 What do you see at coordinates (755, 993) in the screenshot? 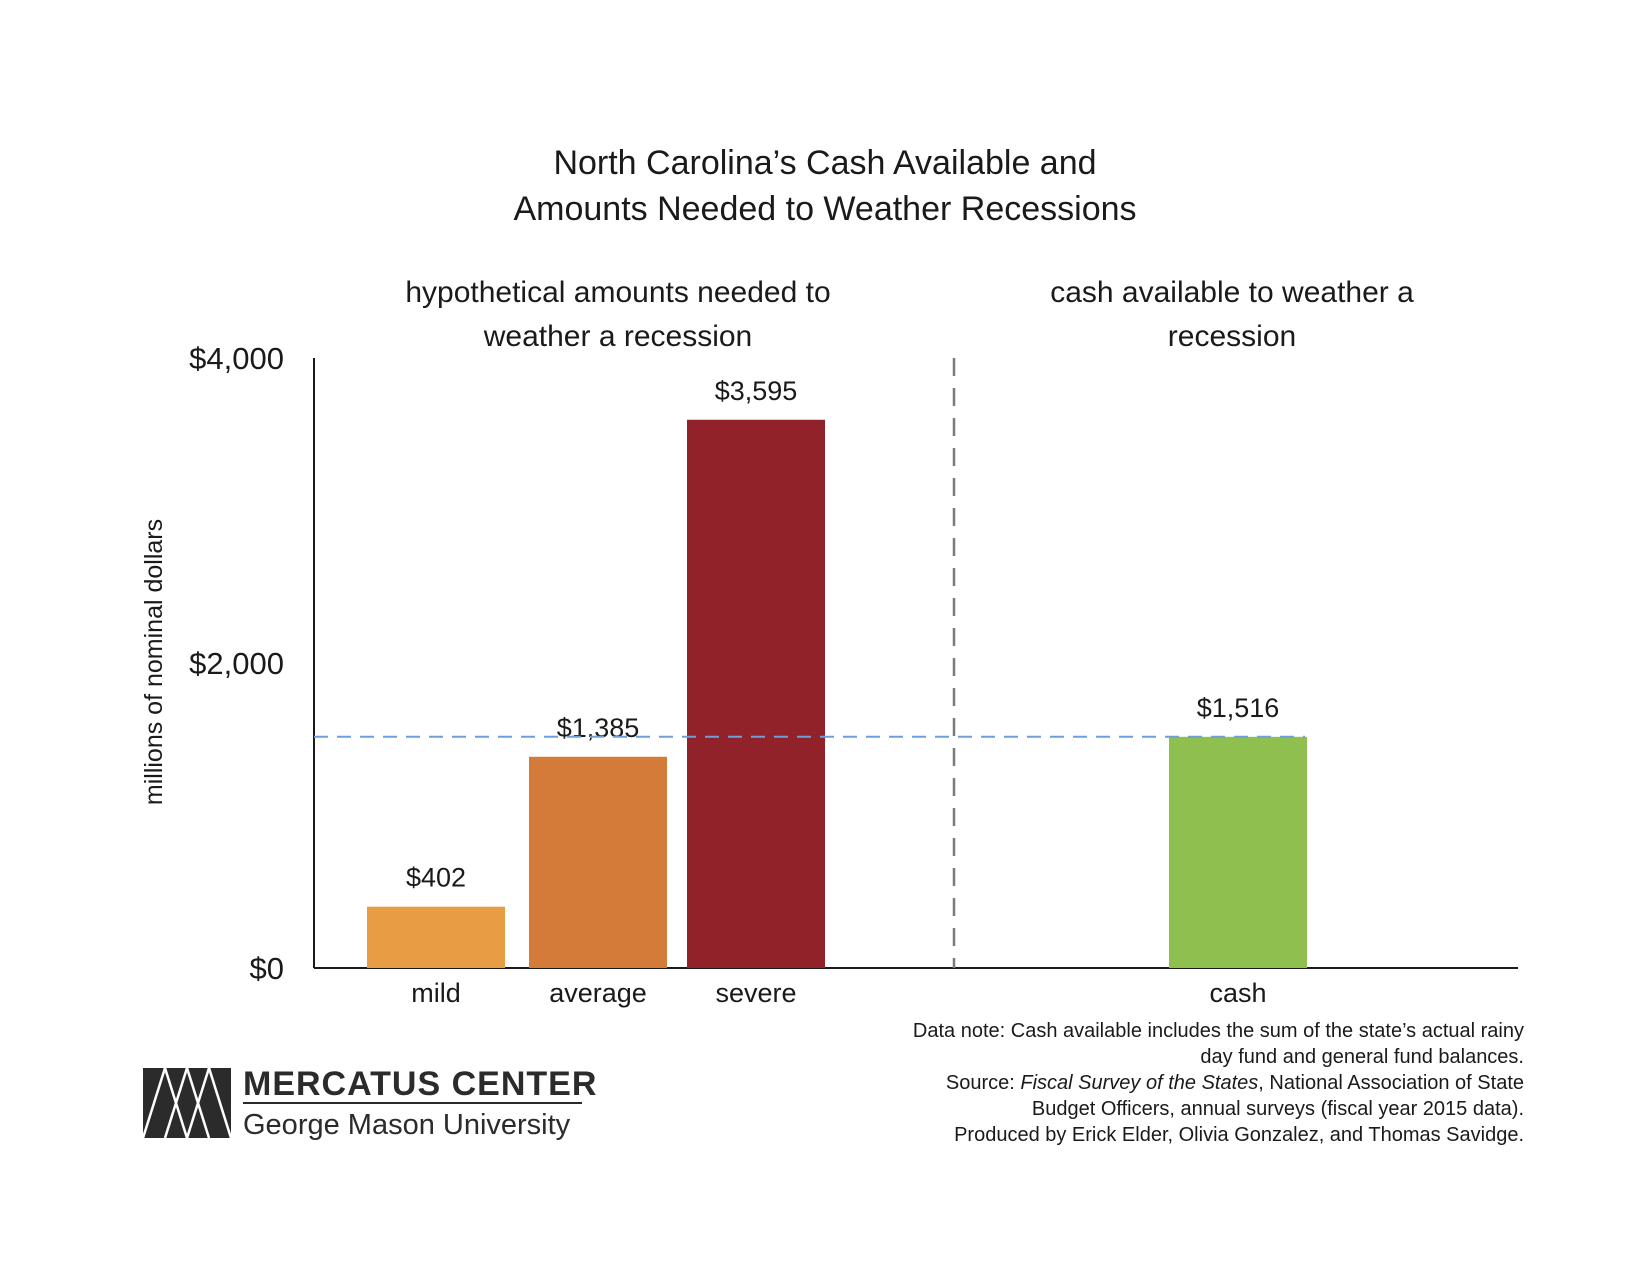
I see `category-label-severe: severe` at bounding box center [755, 993].